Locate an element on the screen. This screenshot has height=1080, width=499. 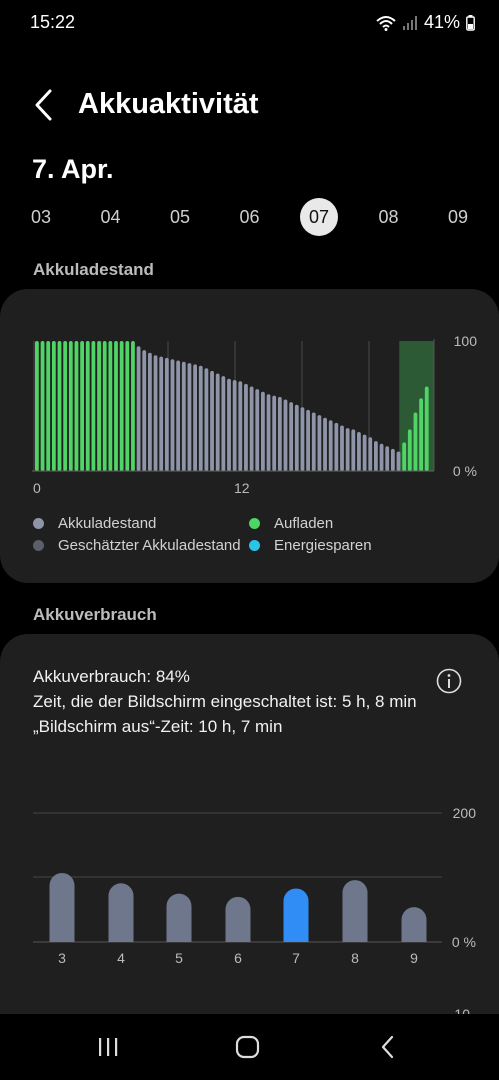
day-07-selected: 07 is located at coordinates (319, 217).